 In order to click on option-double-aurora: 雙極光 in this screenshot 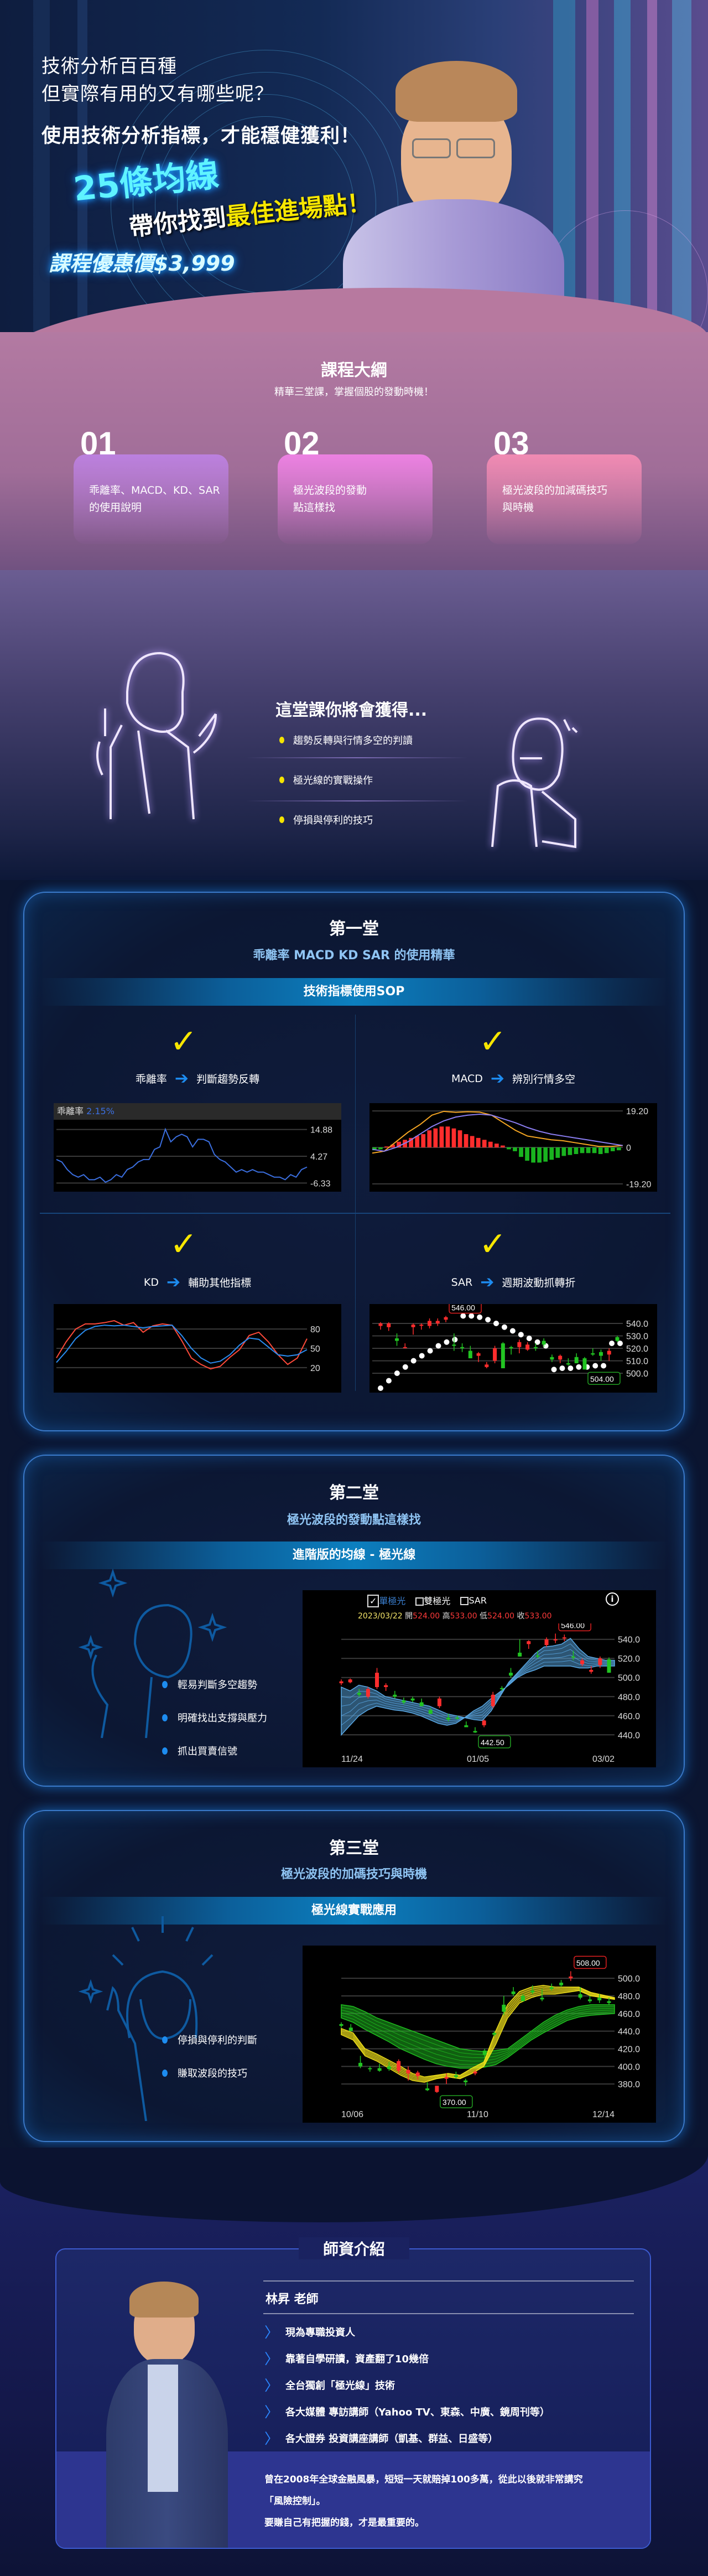, I will do `click(432, 1600)`.